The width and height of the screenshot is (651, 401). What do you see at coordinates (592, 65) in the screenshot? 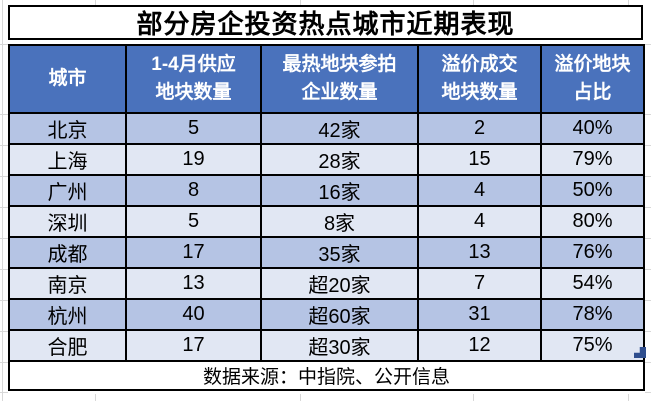
I see `header-line: 溢价地块` at bounding box center [592, 65].